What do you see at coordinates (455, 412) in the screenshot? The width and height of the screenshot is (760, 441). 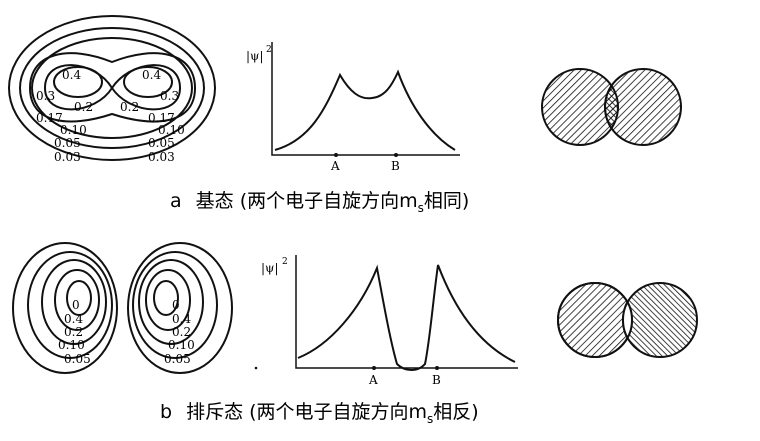 I see `caption-suffix: 相反)` at bounding box center [455, 412].